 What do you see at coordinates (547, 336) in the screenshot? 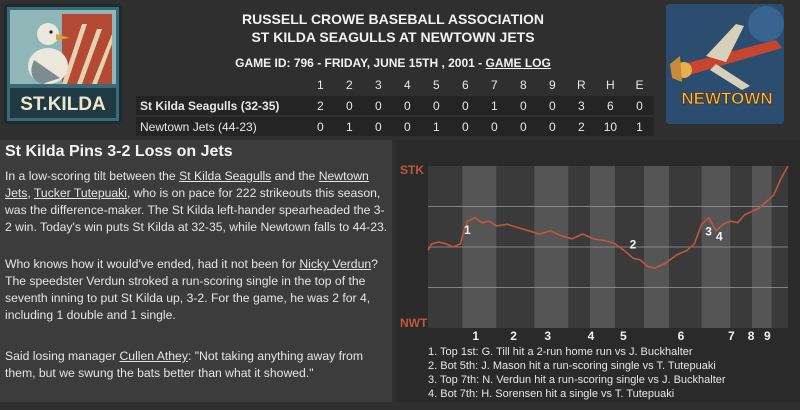
I see `inning-label: 3` at bounding box center [547, 336].